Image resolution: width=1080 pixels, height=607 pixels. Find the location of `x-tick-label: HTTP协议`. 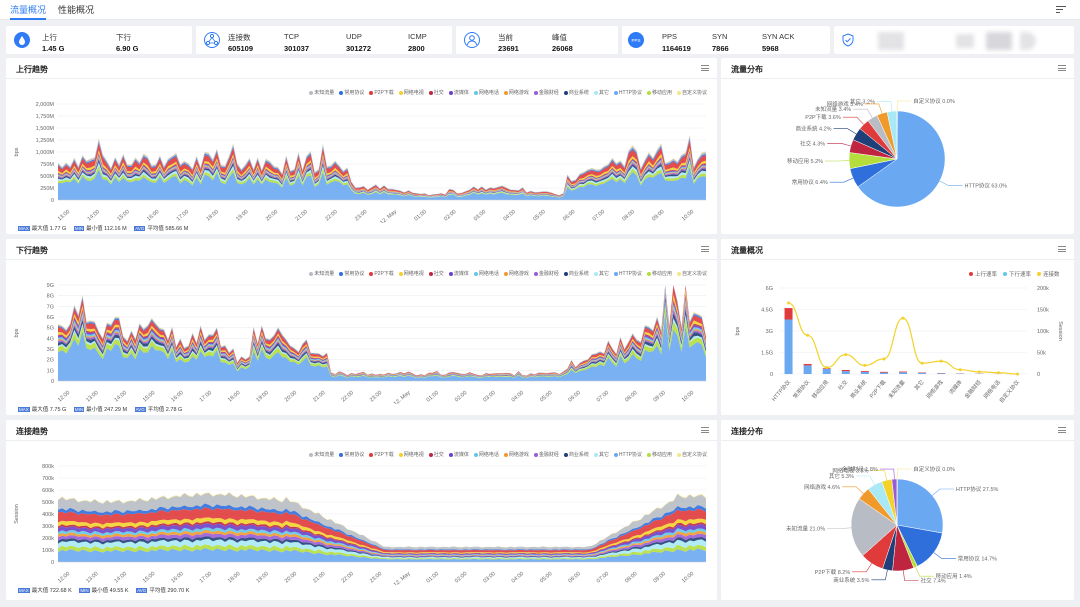

x-tick-label: HTTP协议 is located at coordinates (781, 390).